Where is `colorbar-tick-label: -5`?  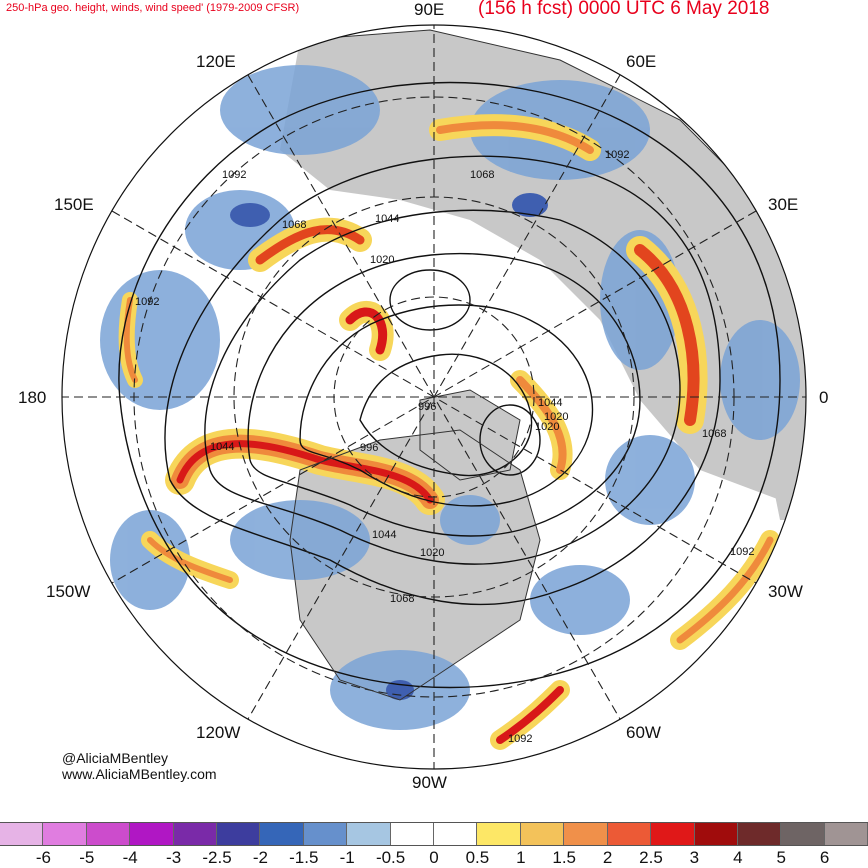 colorbar-tick-label: -5 is located at coordinates (87, 857).